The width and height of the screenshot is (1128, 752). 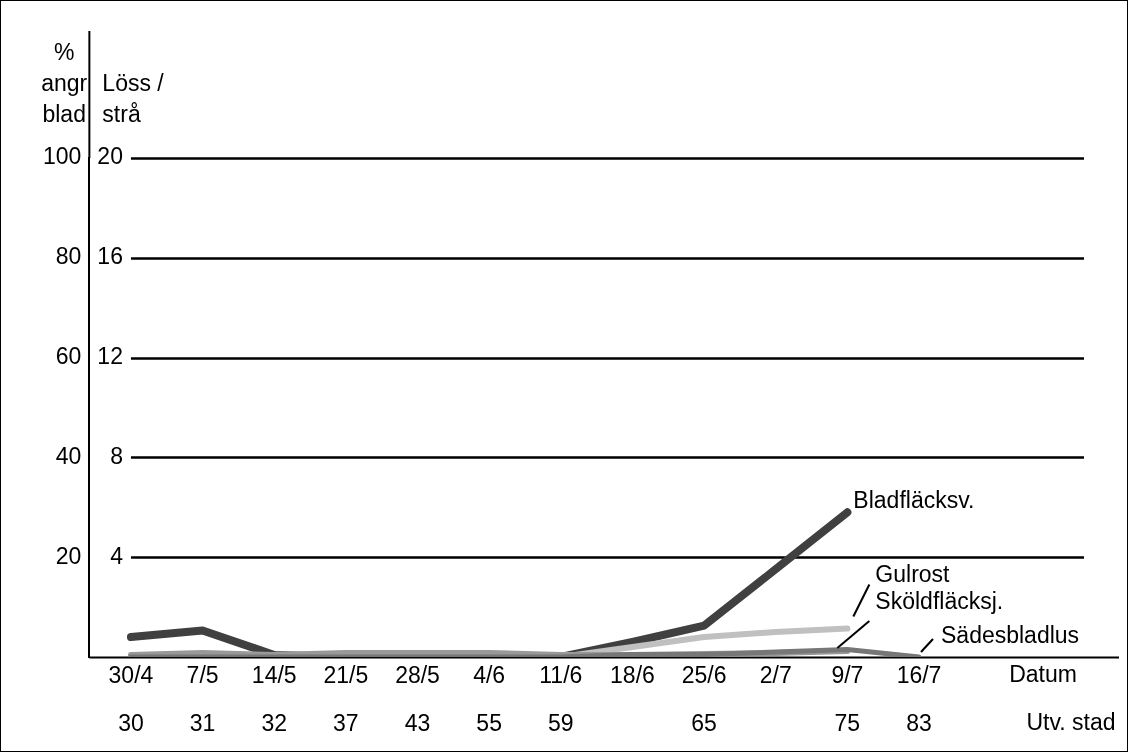 What do you see at coordinates (68, 455) in the screenshot?
I see `y-tick-label: 40` at bounding box center [68, 455].